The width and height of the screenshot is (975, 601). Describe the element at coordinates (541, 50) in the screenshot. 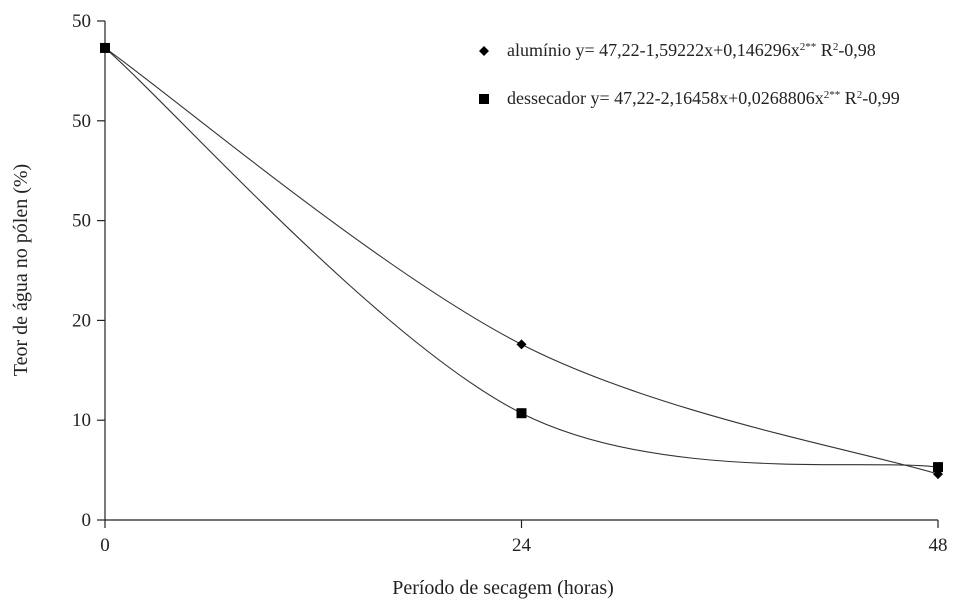

I see `legend-name: alumínio` at that location.